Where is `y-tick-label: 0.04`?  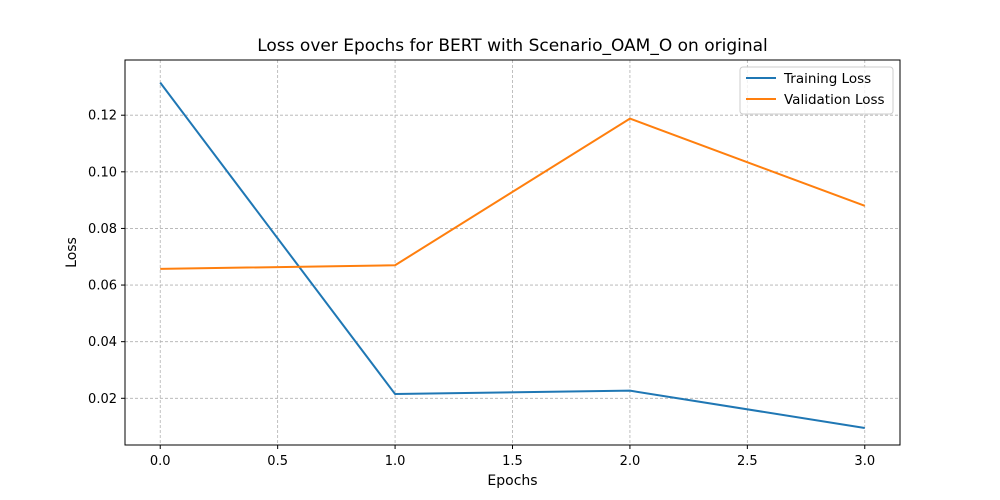
y-tick-label: 0.04 is located at coordinates (102, 342).